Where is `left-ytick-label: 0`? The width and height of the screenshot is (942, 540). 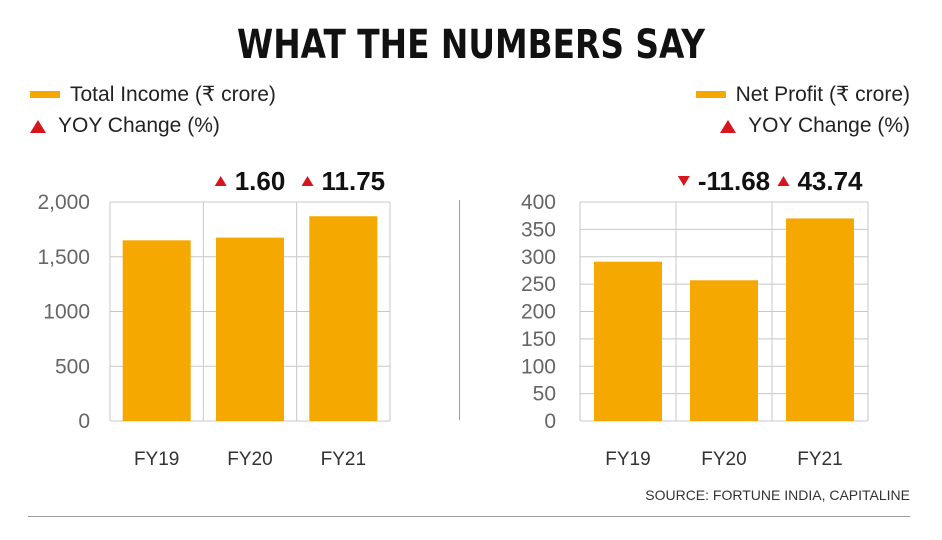 left-ytick-label: 0 is located at coordinates (84, 421).